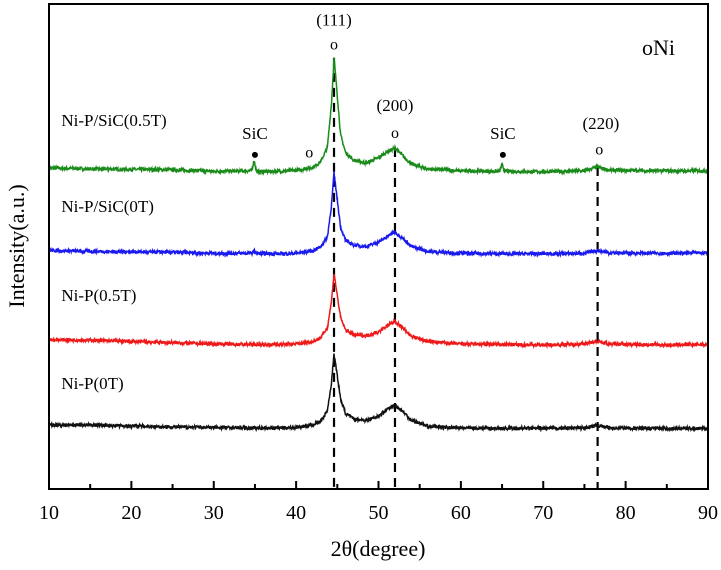 This screenshot has height=570, width=721. I want to click on x-tick-label: 90, so click(708, 513).